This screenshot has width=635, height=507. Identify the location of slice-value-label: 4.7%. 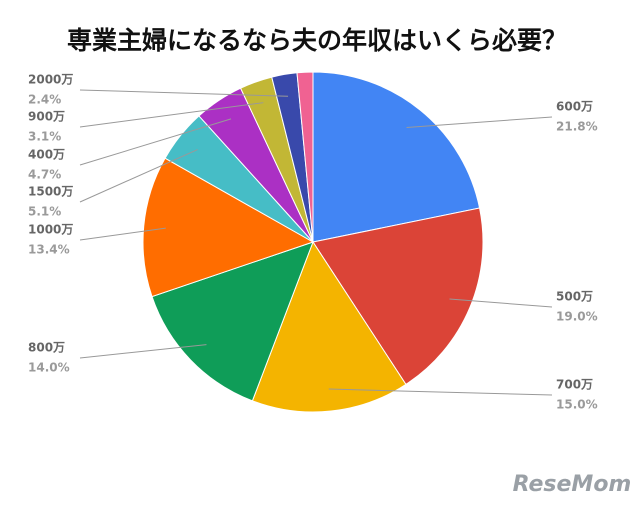
(44, 175).